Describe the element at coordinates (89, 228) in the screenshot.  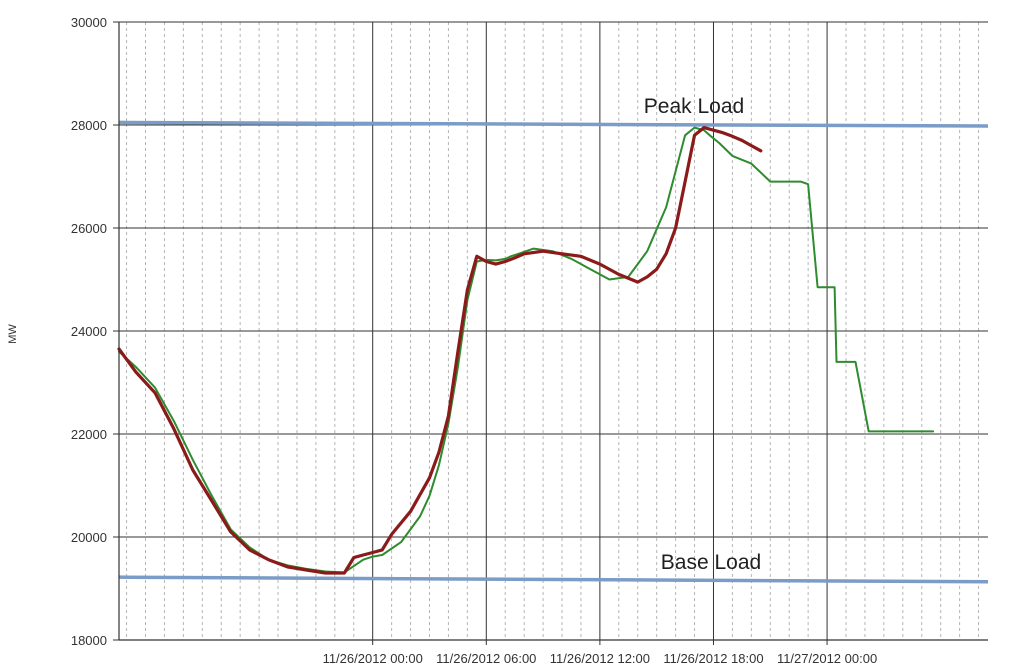
I see `y-tick-label: 26000` at that location.